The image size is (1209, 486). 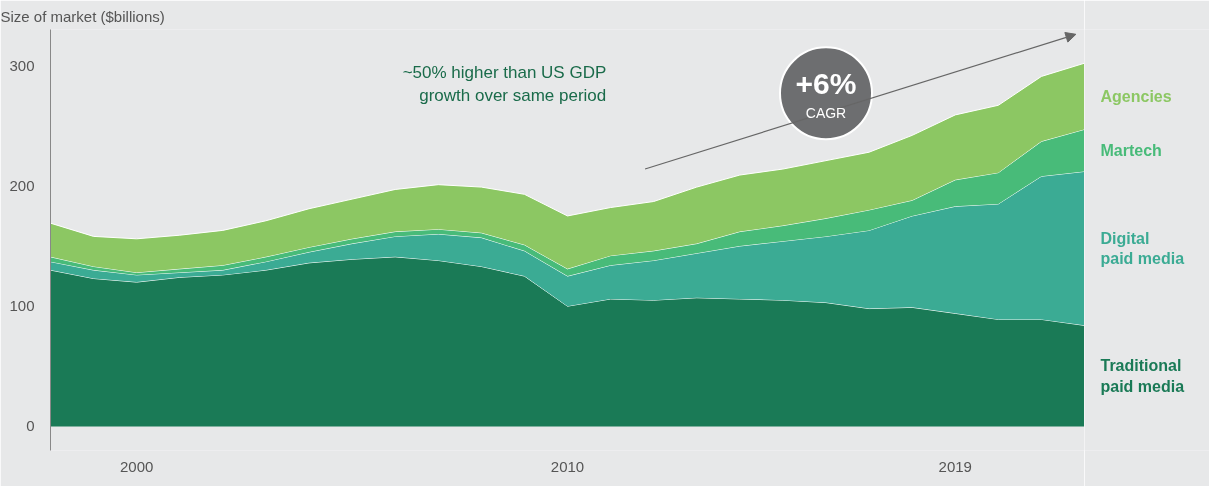 I want to click on series-label: Traditional paid media, so click(x=1142, y=376).